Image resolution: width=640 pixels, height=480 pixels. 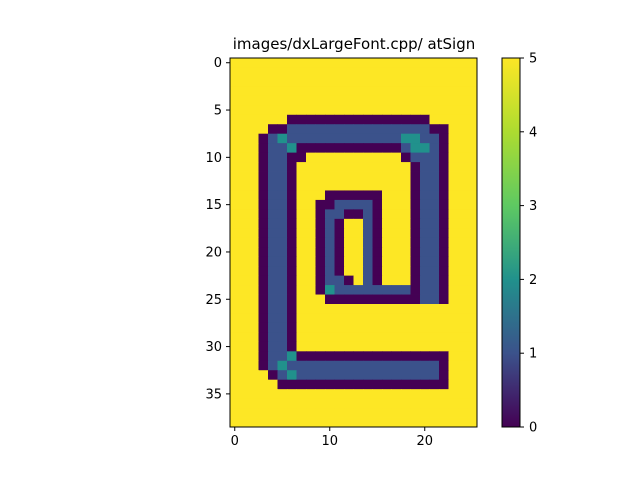 I want to click on x-tick-label: 10, so click(x=329, y=441).